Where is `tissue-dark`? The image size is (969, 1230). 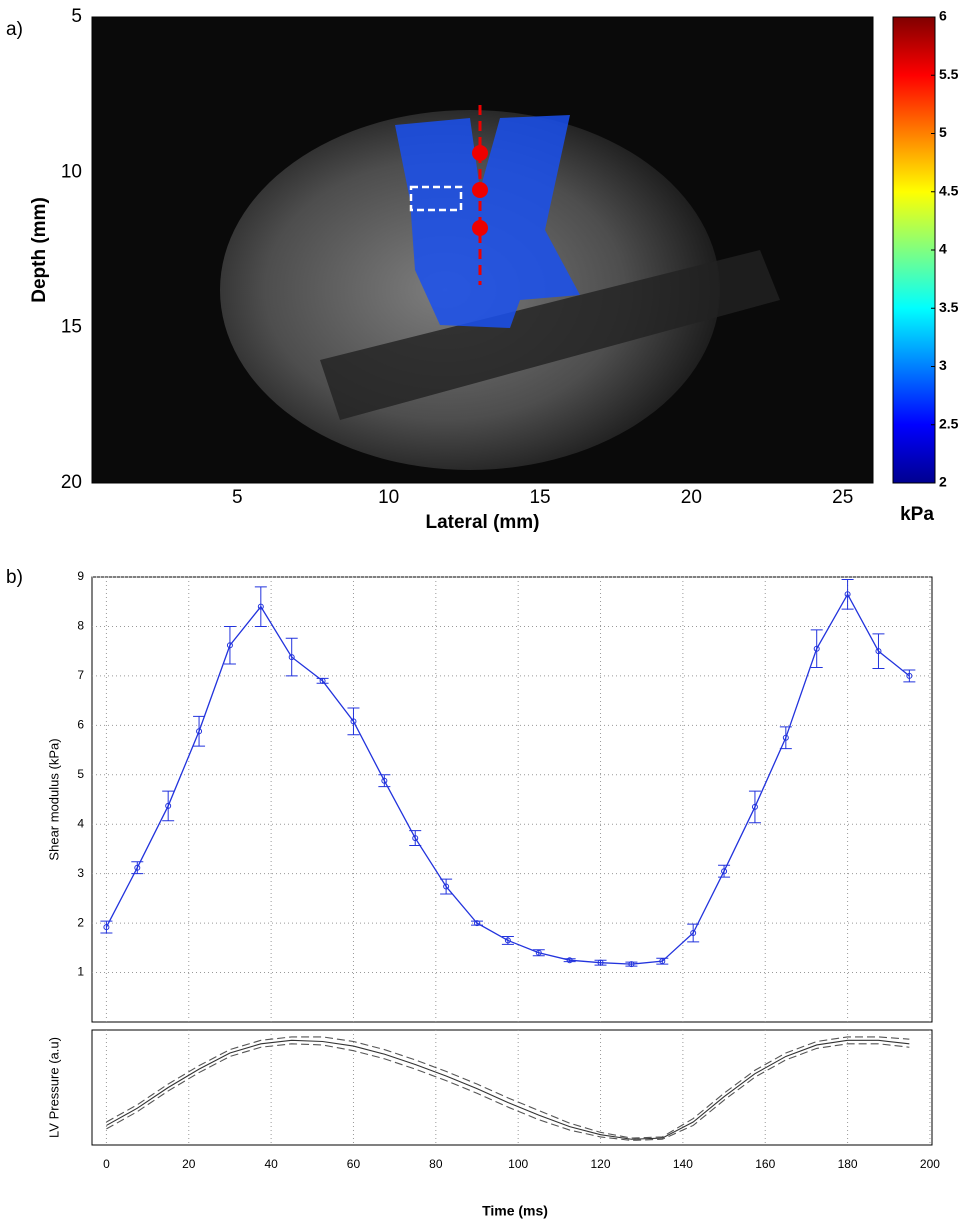 tissue-dark is located at coordinates (550, 335).